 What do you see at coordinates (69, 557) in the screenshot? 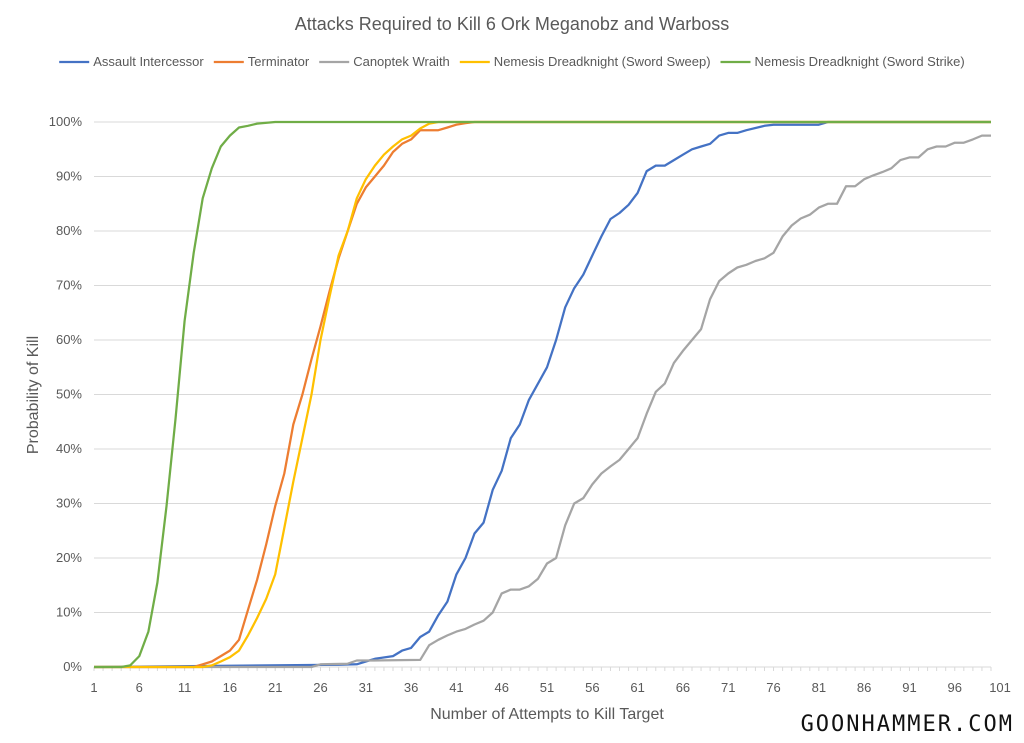
I see `y-tick-label: 20%` at bounding box center [69, 557].